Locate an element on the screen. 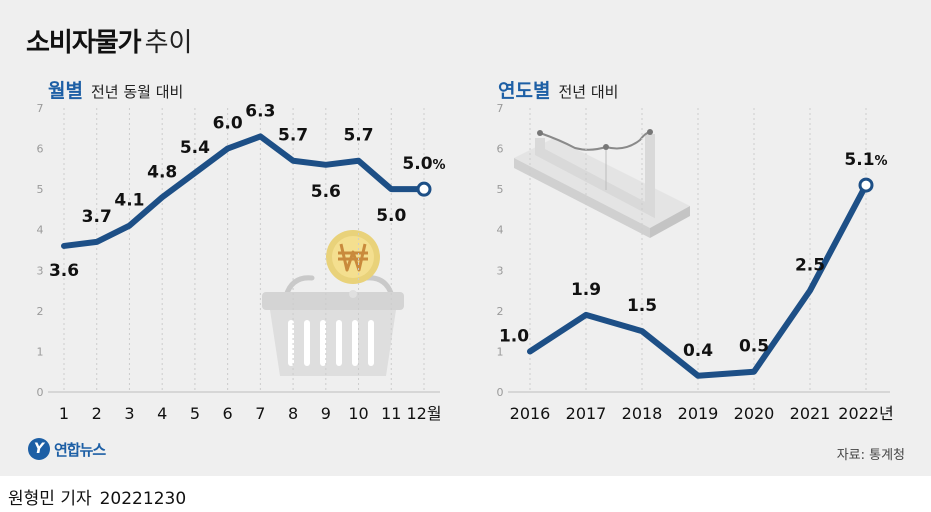 This screenshot has height=512, width=931. data-label: 3.7 is located at coordinates (97, 217).